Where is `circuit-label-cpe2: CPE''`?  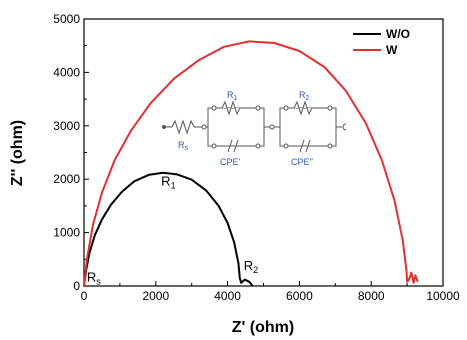
circuit-label-cpe2: CPE'' is located at coordinates (302, 162).